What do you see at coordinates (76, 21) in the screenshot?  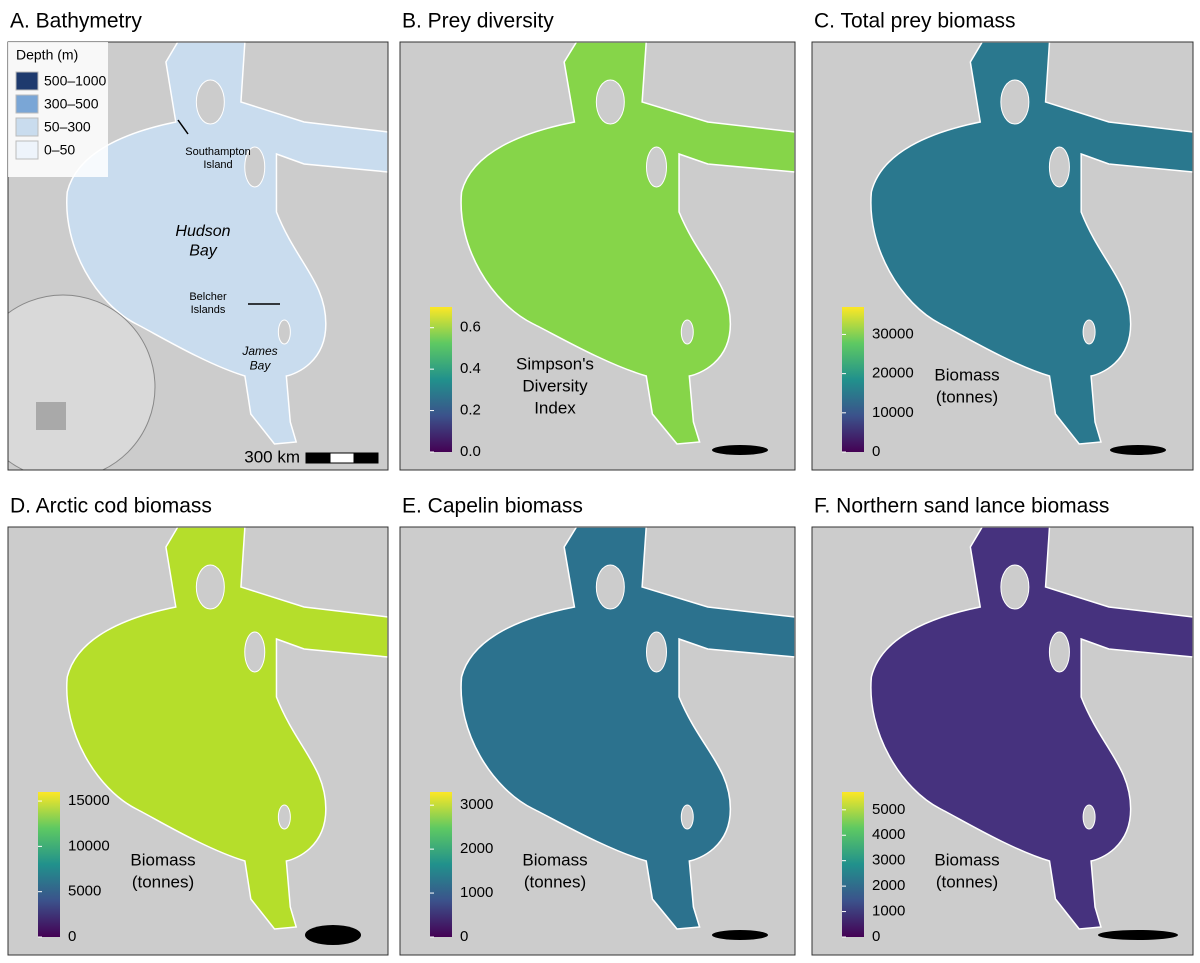 I see `panel-title: A. Bathymetry` at bounding box center [76, 21].